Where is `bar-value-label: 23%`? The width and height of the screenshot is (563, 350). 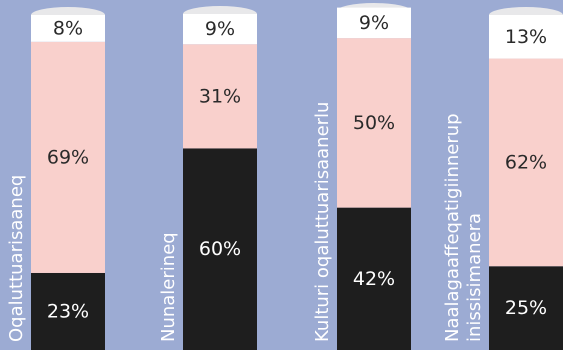 bar-value-label: 23% is located at coordinates (68, 311).